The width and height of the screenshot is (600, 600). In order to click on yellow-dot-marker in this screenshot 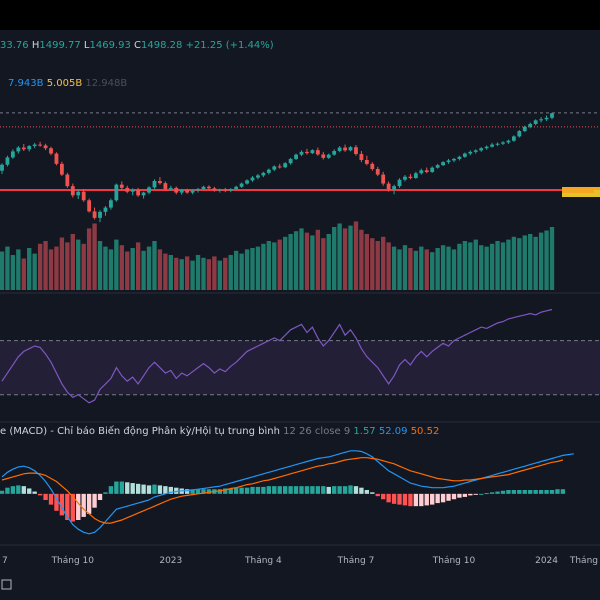, I will do `click(597, 193)`.